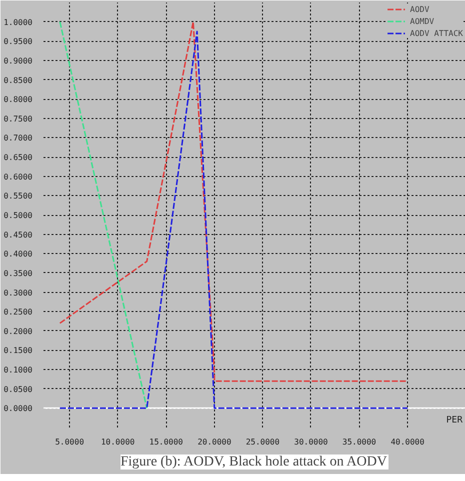  I want to click on x-tick-label: 5.0000, so click(69, 442).